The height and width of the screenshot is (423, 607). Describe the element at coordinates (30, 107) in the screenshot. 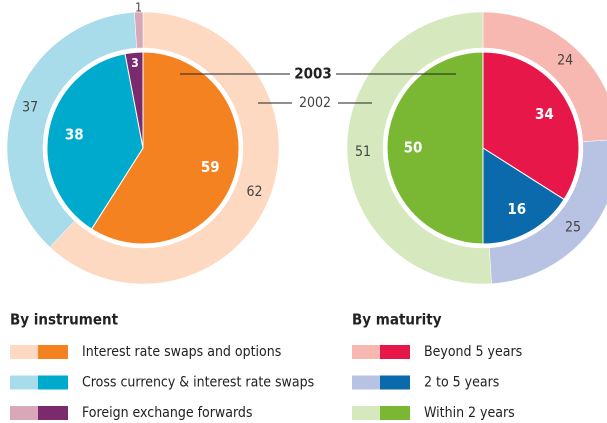

I see `value-label: 37` at that location.